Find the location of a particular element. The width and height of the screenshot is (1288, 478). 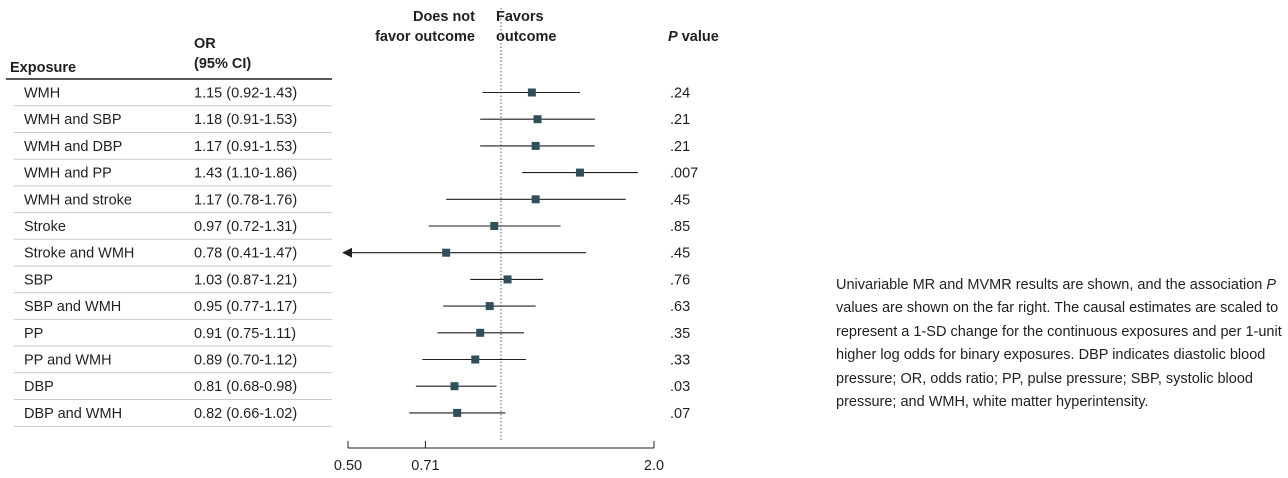

row-or-value: 1.03 (0.87-1.21) is located at coordinates (245, 280).